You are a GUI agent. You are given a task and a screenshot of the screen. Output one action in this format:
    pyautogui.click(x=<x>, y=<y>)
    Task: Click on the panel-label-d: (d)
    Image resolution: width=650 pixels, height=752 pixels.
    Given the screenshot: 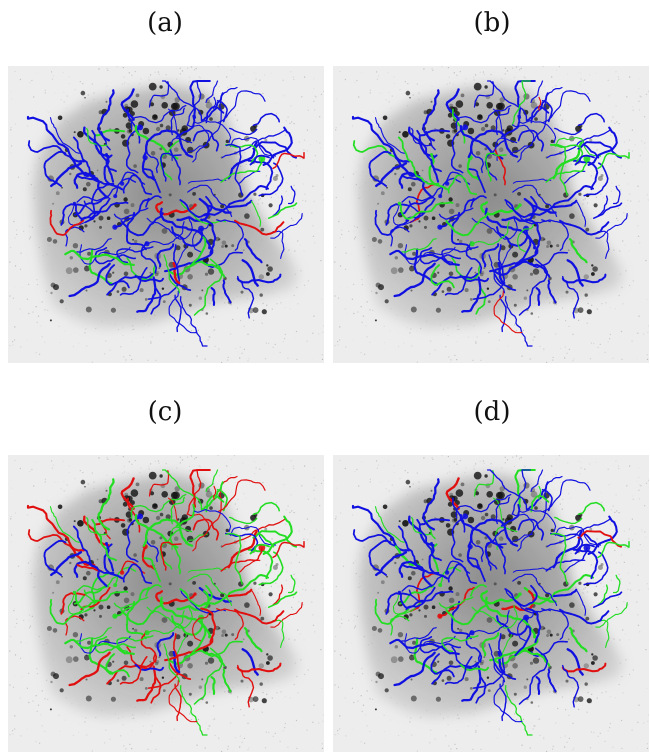 What is the action you would take?
    pyautogui.click(x=492, y=412)
    